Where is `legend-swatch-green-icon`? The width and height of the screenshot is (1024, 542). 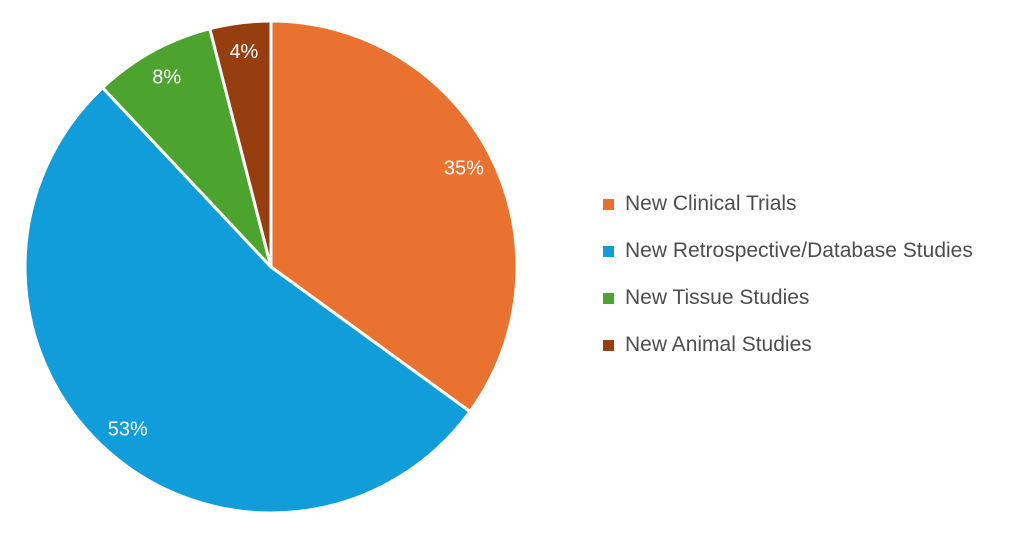
legend-swatch-green-icon is located at coordinates (608, 298).